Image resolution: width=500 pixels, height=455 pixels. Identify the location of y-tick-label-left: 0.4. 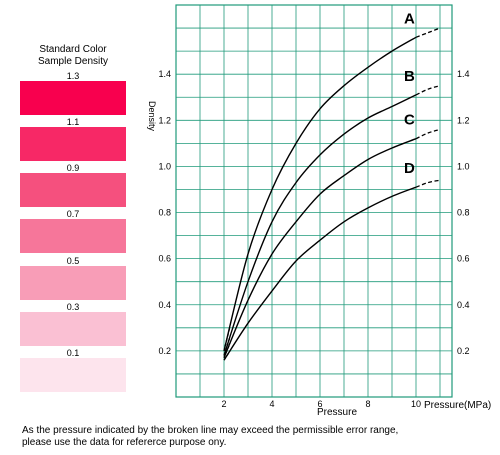
(164, 305).